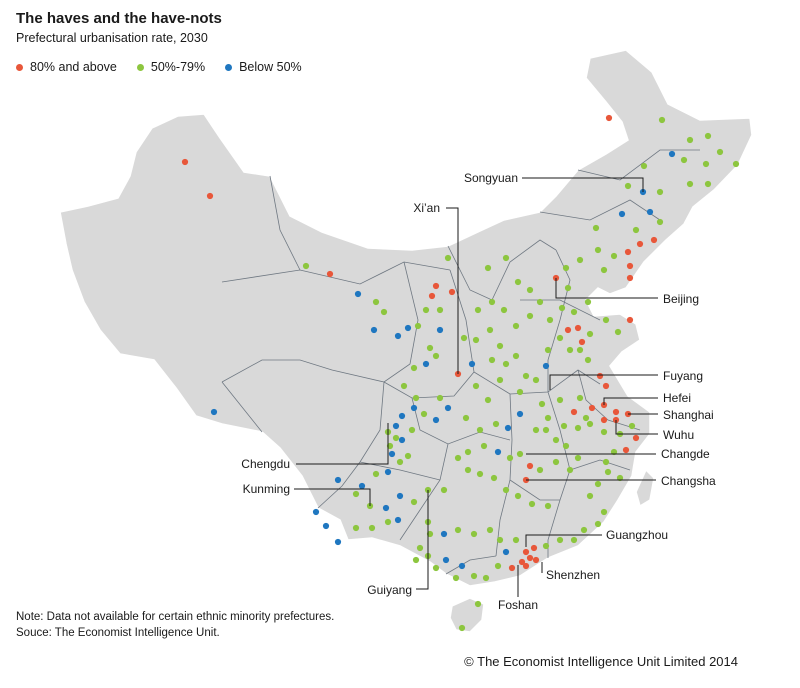 The width and height of the screenshot is (800, 688). What do you see at coordinates (688, 415) in the screenshot?
I see `shanghai-label: Shanghai` at bounding box center [688, 415].